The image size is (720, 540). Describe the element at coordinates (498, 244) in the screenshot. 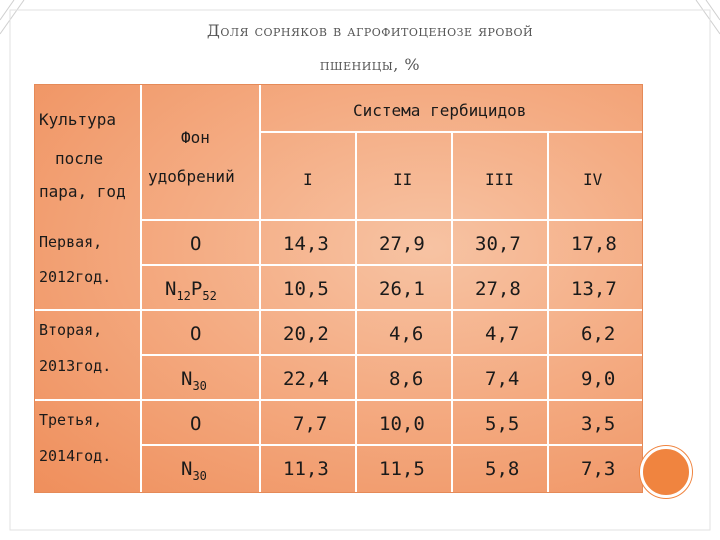

I see `value-cell: 30,7` at that location.